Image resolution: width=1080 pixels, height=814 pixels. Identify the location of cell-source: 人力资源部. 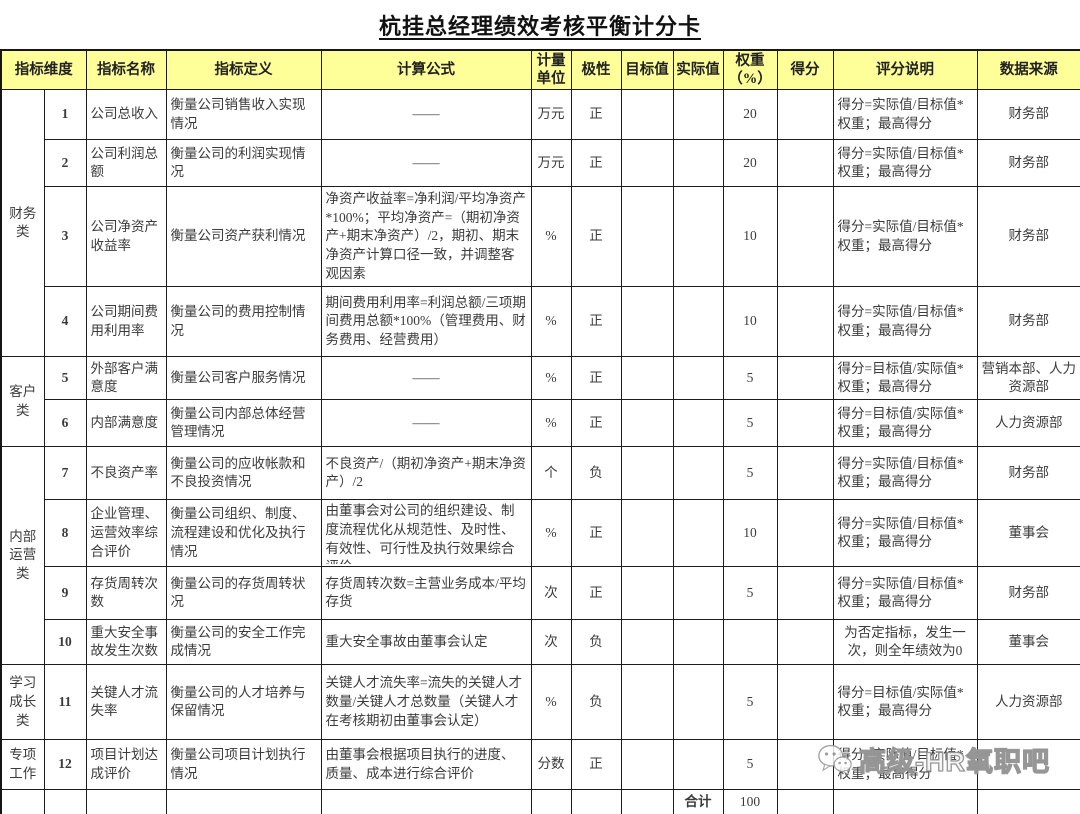
(1028, 702).